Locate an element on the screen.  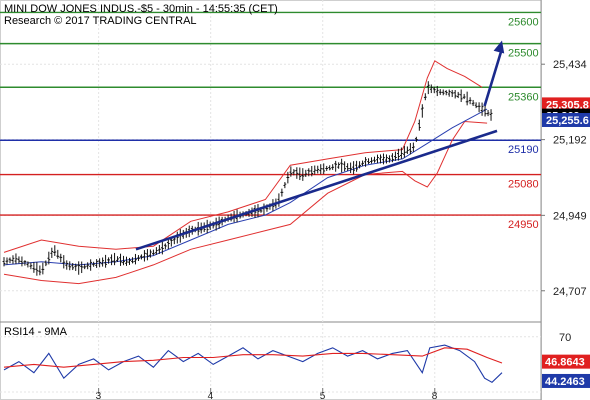
rsi-tick-label: 70 is located at coordinates (565, 338).